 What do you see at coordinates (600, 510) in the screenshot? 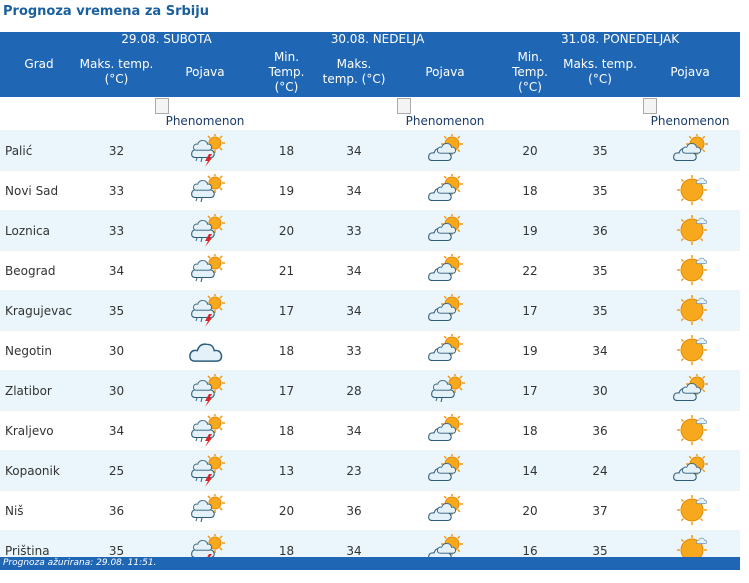
I see `temperature-cell: 37` at bounding box center [600, 510].